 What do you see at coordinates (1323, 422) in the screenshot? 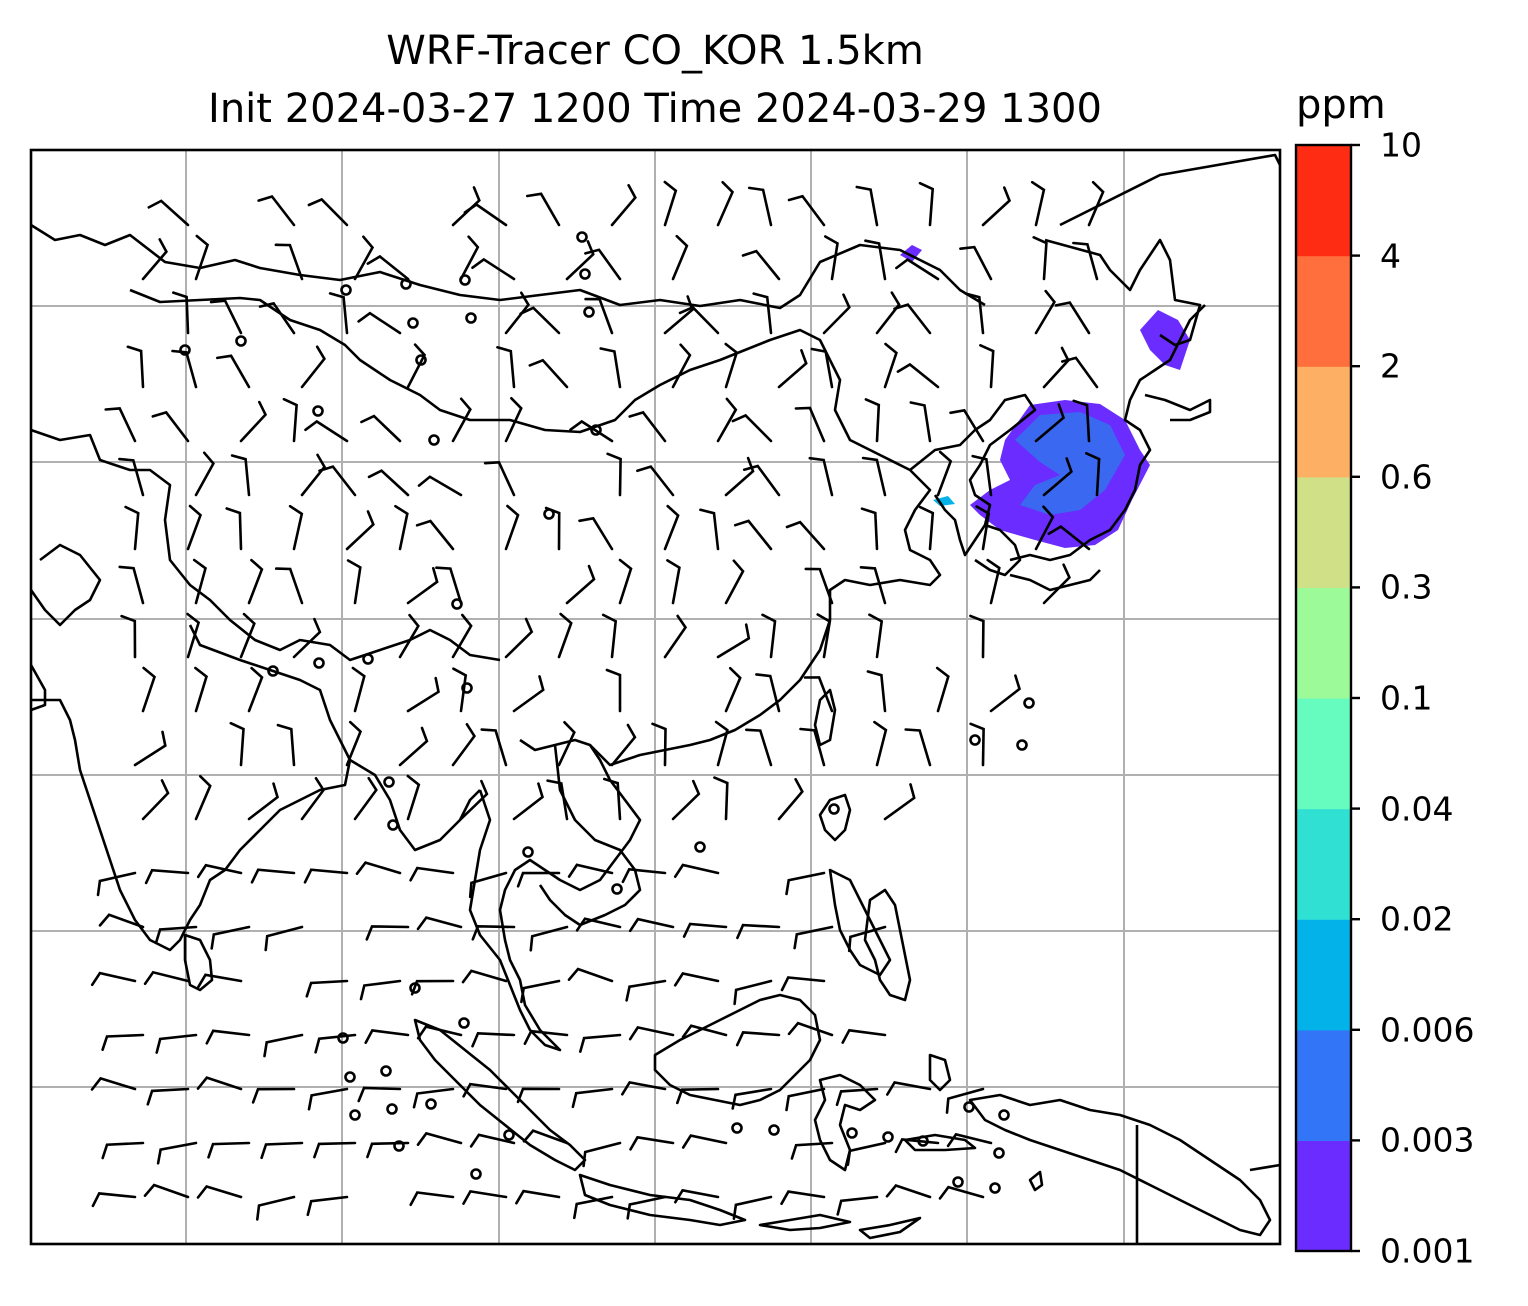
I see `colorbar-bin` at bounding box center [1323, 422].